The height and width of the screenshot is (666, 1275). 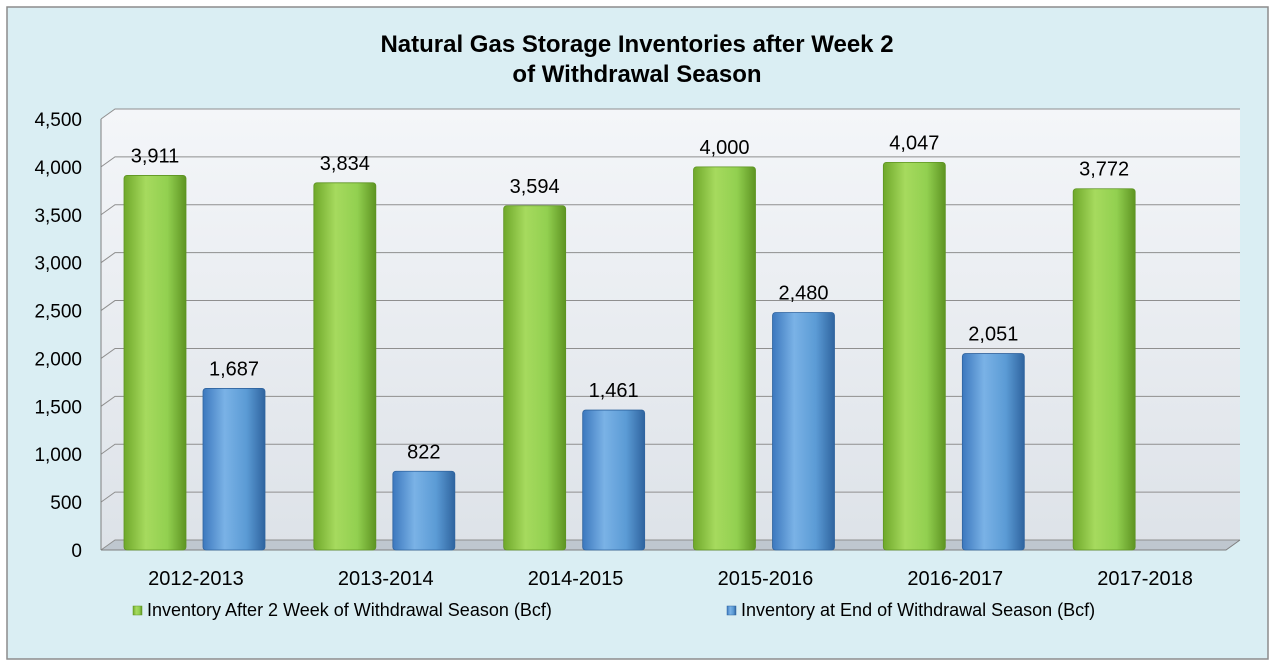 What do you see at coordinates (993, 335) in the screenshot?
I see `data-label: 2,051` at bounding box center [993, 335].